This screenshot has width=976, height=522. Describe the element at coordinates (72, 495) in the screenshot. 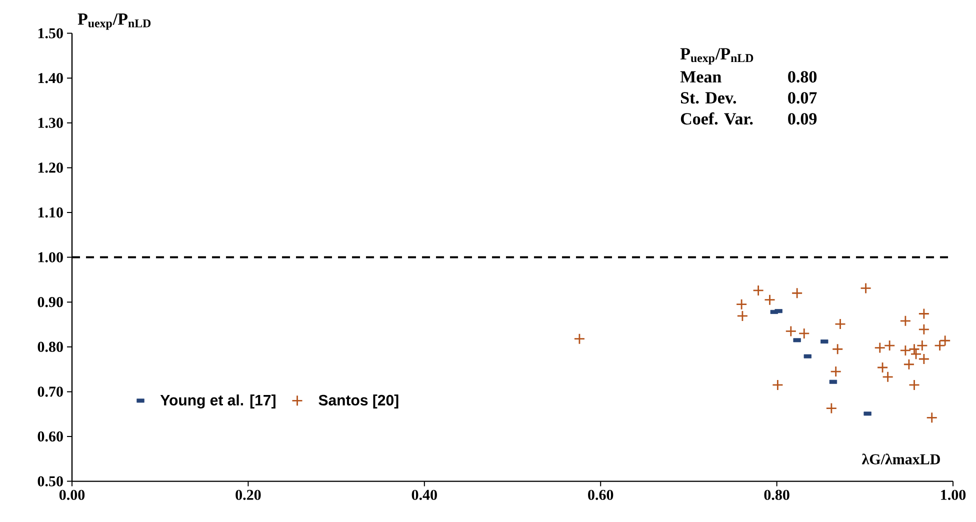

I see `x-tick-label: 0.00` at that location.